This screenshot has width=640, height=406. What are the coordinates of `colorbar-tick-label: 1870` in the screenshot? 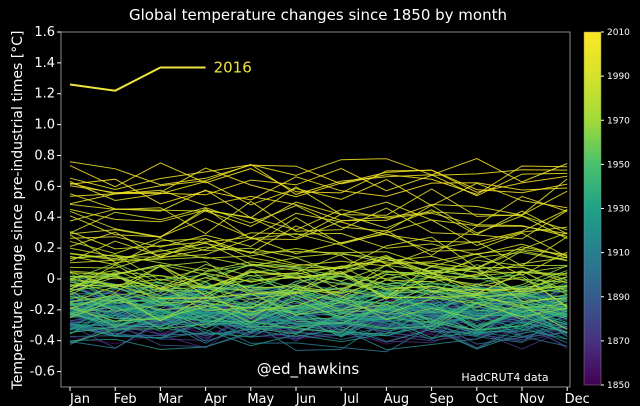 It's located at (618, 342).